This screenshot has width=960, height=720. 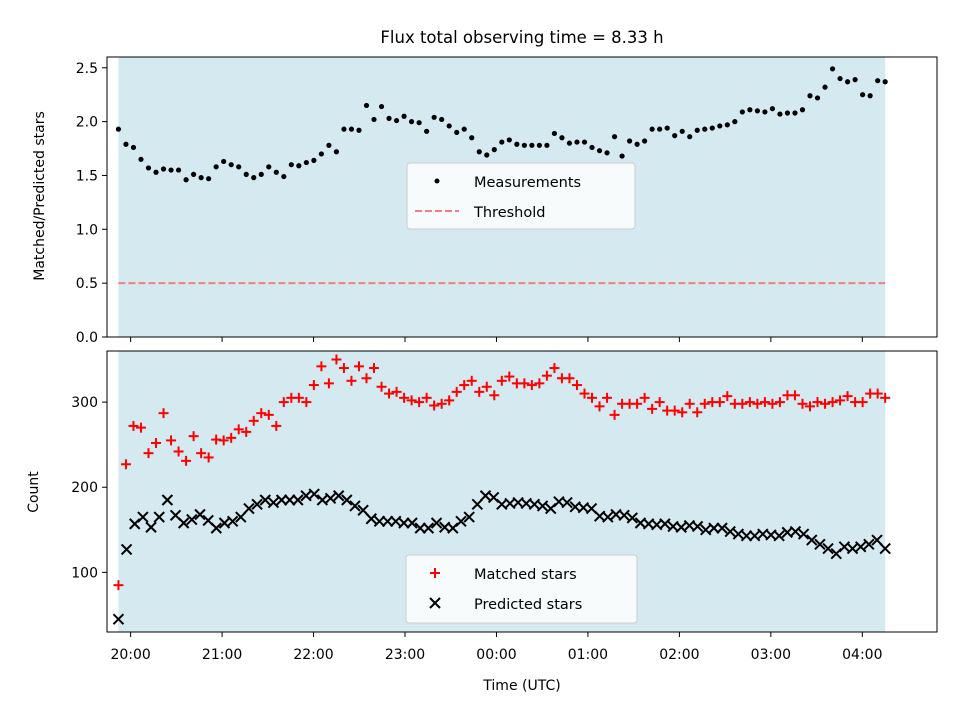 What do you see at coordinates (84, 403) in the screenshot?
I see `bottom-y-tick-label: 300` at bounding box center [84, 403].